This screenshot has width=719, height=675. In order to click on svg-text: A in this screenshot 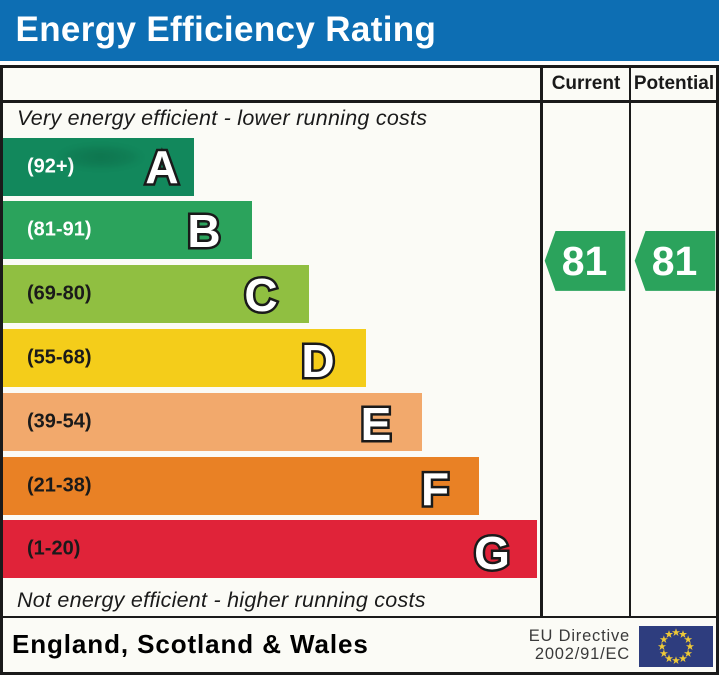, I will do `click(161, 167)`.